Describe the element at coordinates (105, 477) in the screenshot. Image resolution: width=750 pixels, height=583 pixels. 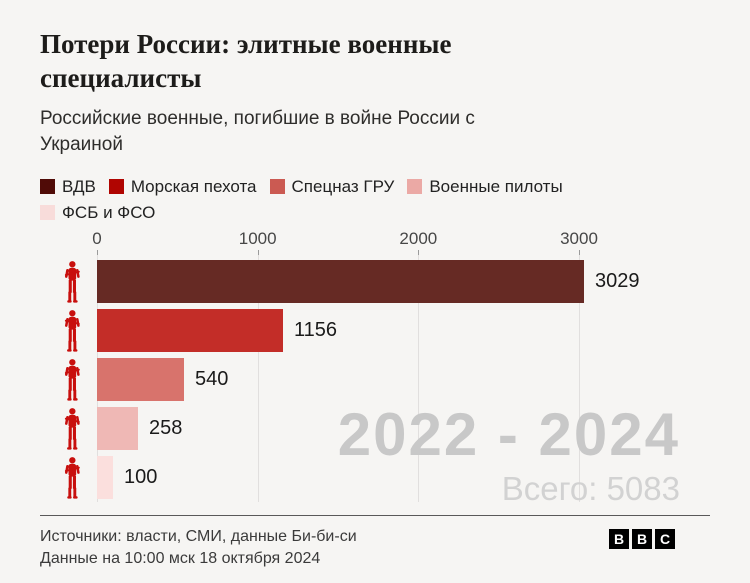
I see `bar-ФСБ и ФСО` at that location.